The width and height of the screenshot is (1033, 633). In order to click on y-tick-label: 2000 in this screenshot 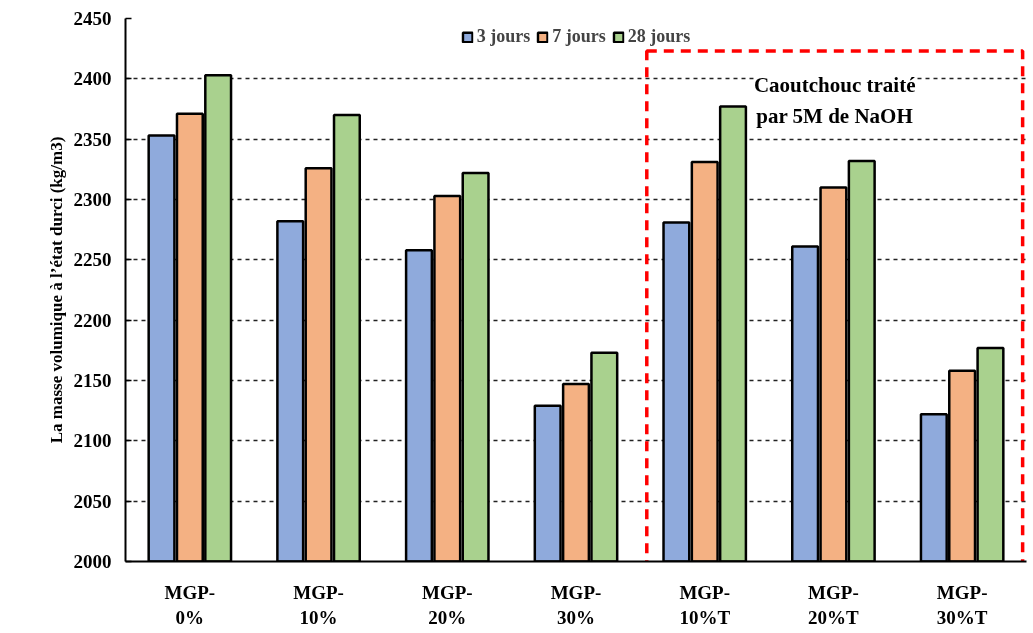, I will do `click(92, 561)`.